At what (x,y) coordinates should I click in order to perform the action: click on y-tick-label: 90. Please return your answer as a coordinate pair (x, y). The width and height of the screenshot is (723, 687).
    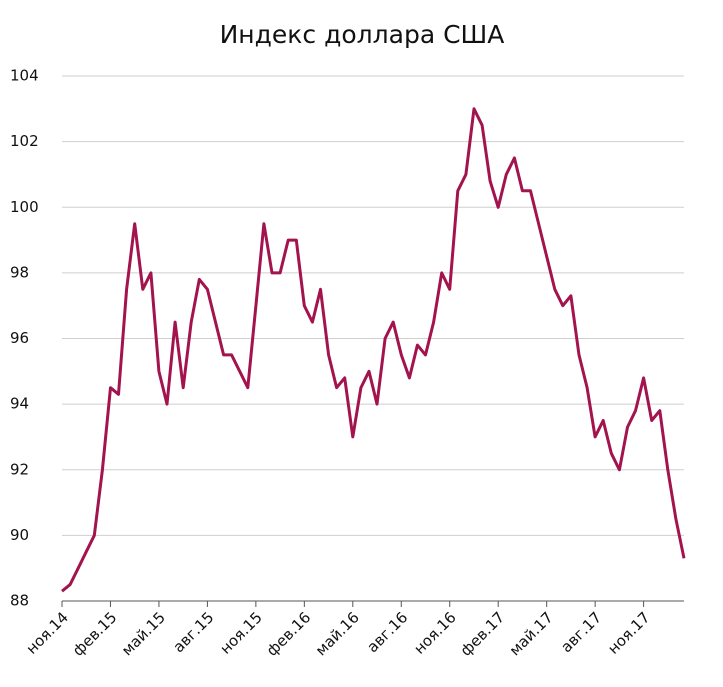
    Looking at the image, I should click on (19, 535).